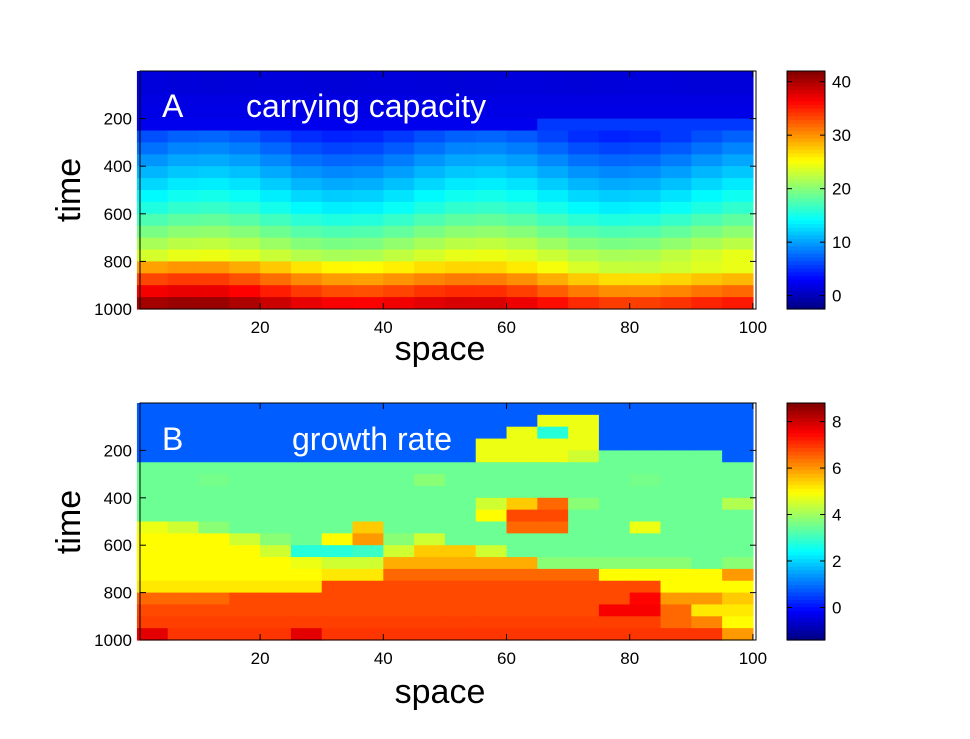  What do you see at coordinates (118, 498) in the screenshot?
I see `y-tick-label: 400` at bounding box center [118, 498].